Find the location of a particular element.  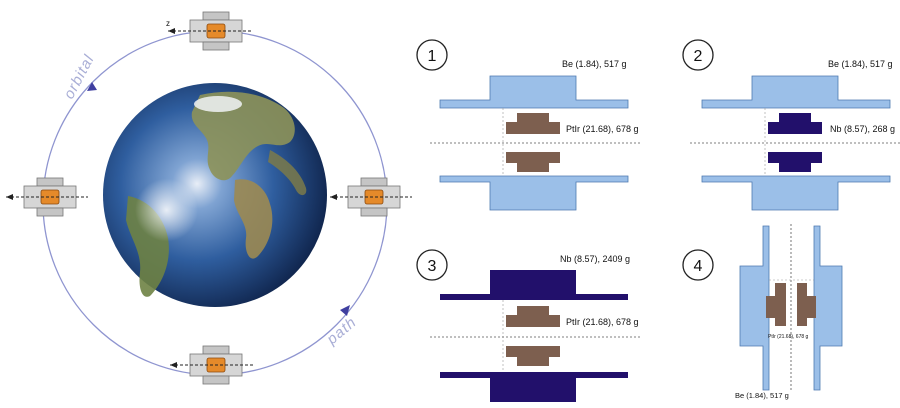

panel-3: 3 Nb (8.57), 2409 g PtIr (21.68), 678 g is located at coordinates (528, 325).